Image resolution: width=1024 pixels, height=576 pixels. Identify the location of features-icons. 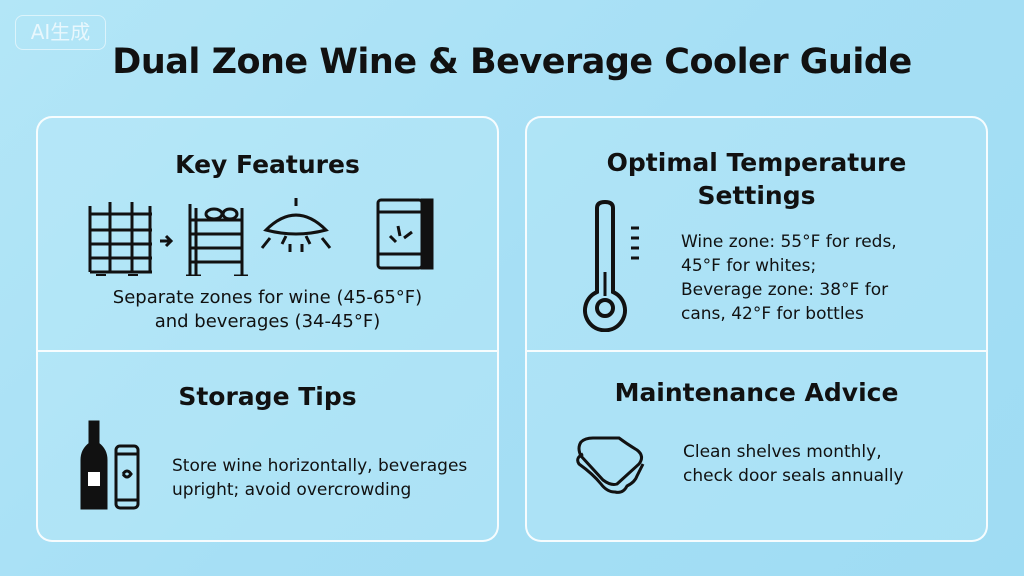
(261, 237).